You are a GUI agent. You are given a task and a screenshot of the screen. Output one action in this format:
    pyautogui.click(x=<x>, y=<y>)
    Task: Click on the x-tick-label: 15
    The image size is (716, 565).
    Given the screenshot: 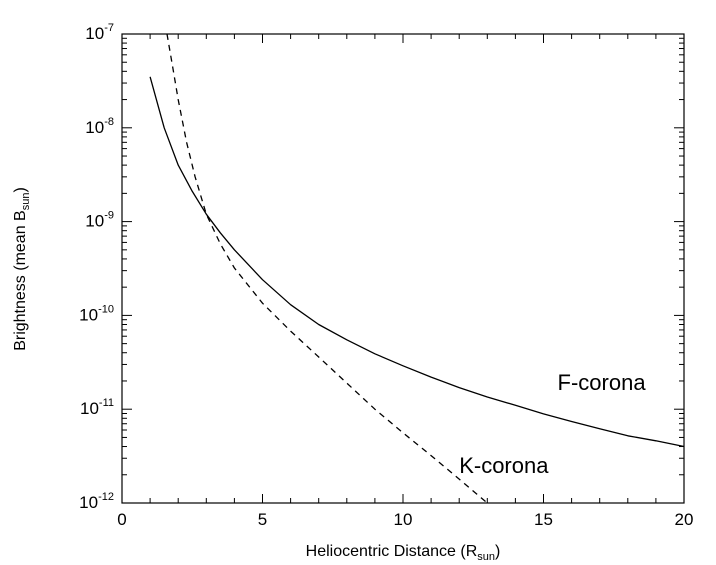 What is the action you would take?
    pyautogui.click(x=543, y=519)
    